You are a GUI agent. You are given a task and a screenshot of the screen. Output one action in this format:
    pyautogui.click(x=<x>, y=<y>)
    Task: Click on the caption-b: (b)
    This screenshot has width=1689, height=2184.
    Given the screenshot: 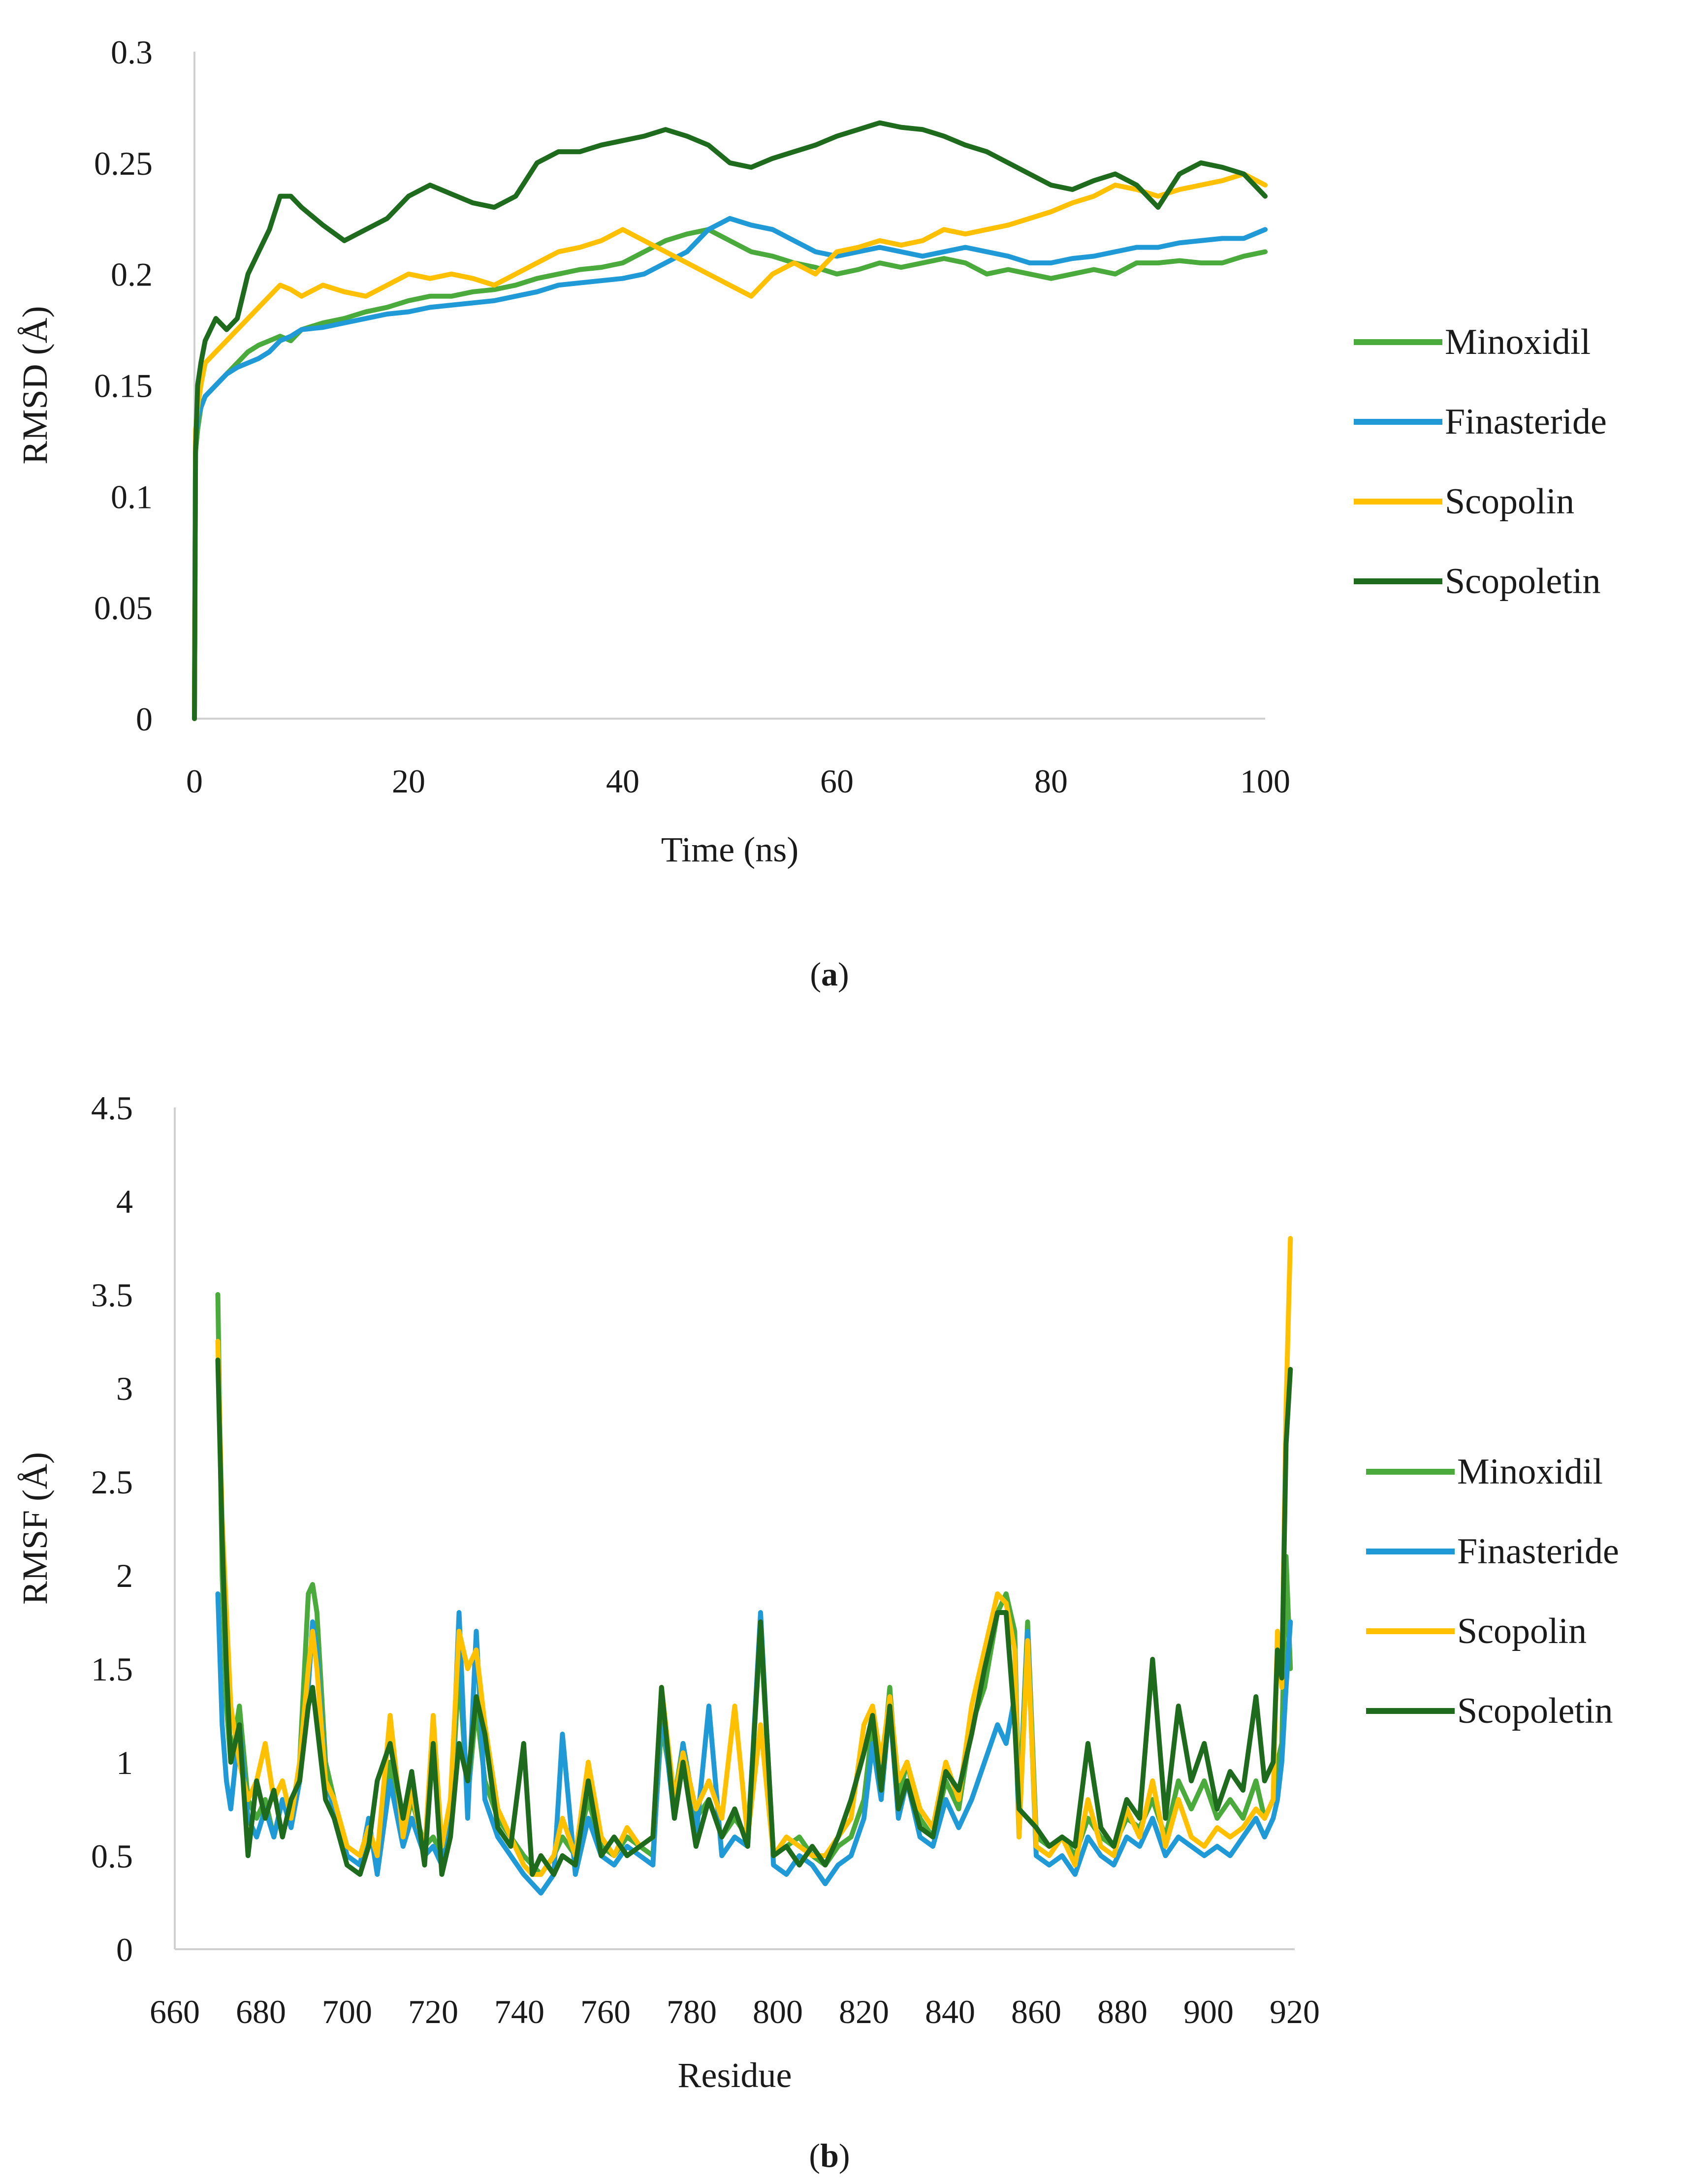 What is the action you would take?
    pyautogui.click(x=829, y=2155)
    